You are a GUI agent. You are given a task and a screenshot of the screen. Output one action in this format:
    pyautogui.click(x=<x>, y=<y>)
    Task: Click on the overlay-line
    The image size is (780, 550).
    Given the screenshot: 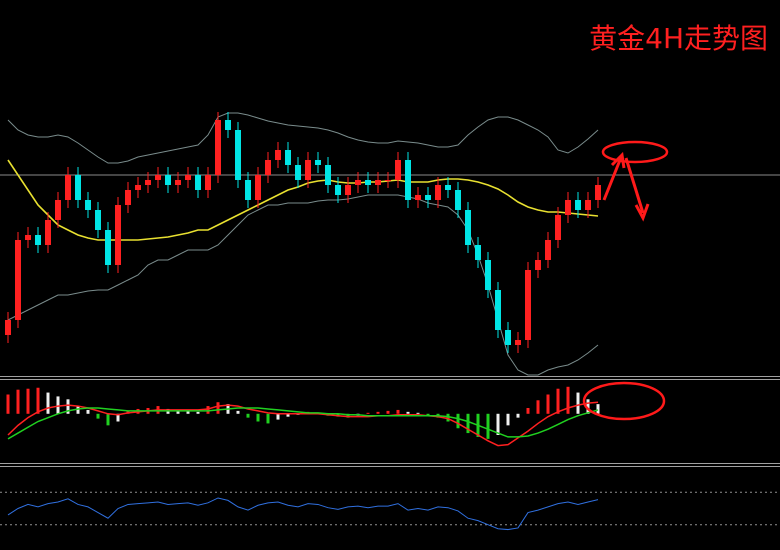 What is the action you would take?
    pyautogui.click(x=303, y=138)
    